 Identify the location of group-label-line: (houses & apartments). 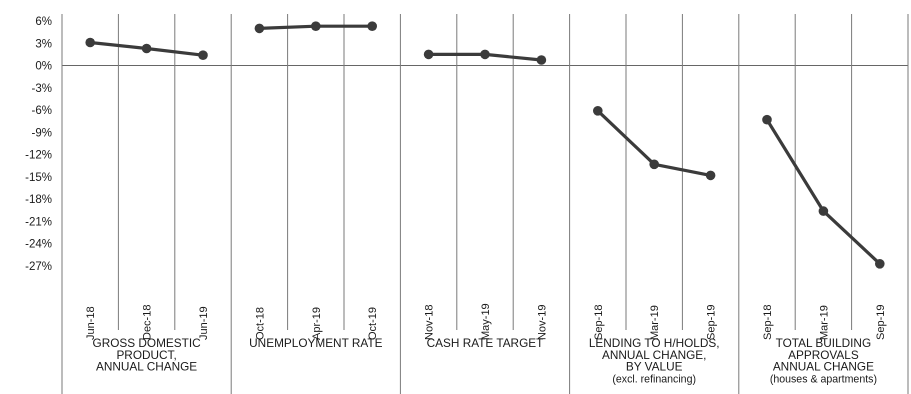
(823, 379).